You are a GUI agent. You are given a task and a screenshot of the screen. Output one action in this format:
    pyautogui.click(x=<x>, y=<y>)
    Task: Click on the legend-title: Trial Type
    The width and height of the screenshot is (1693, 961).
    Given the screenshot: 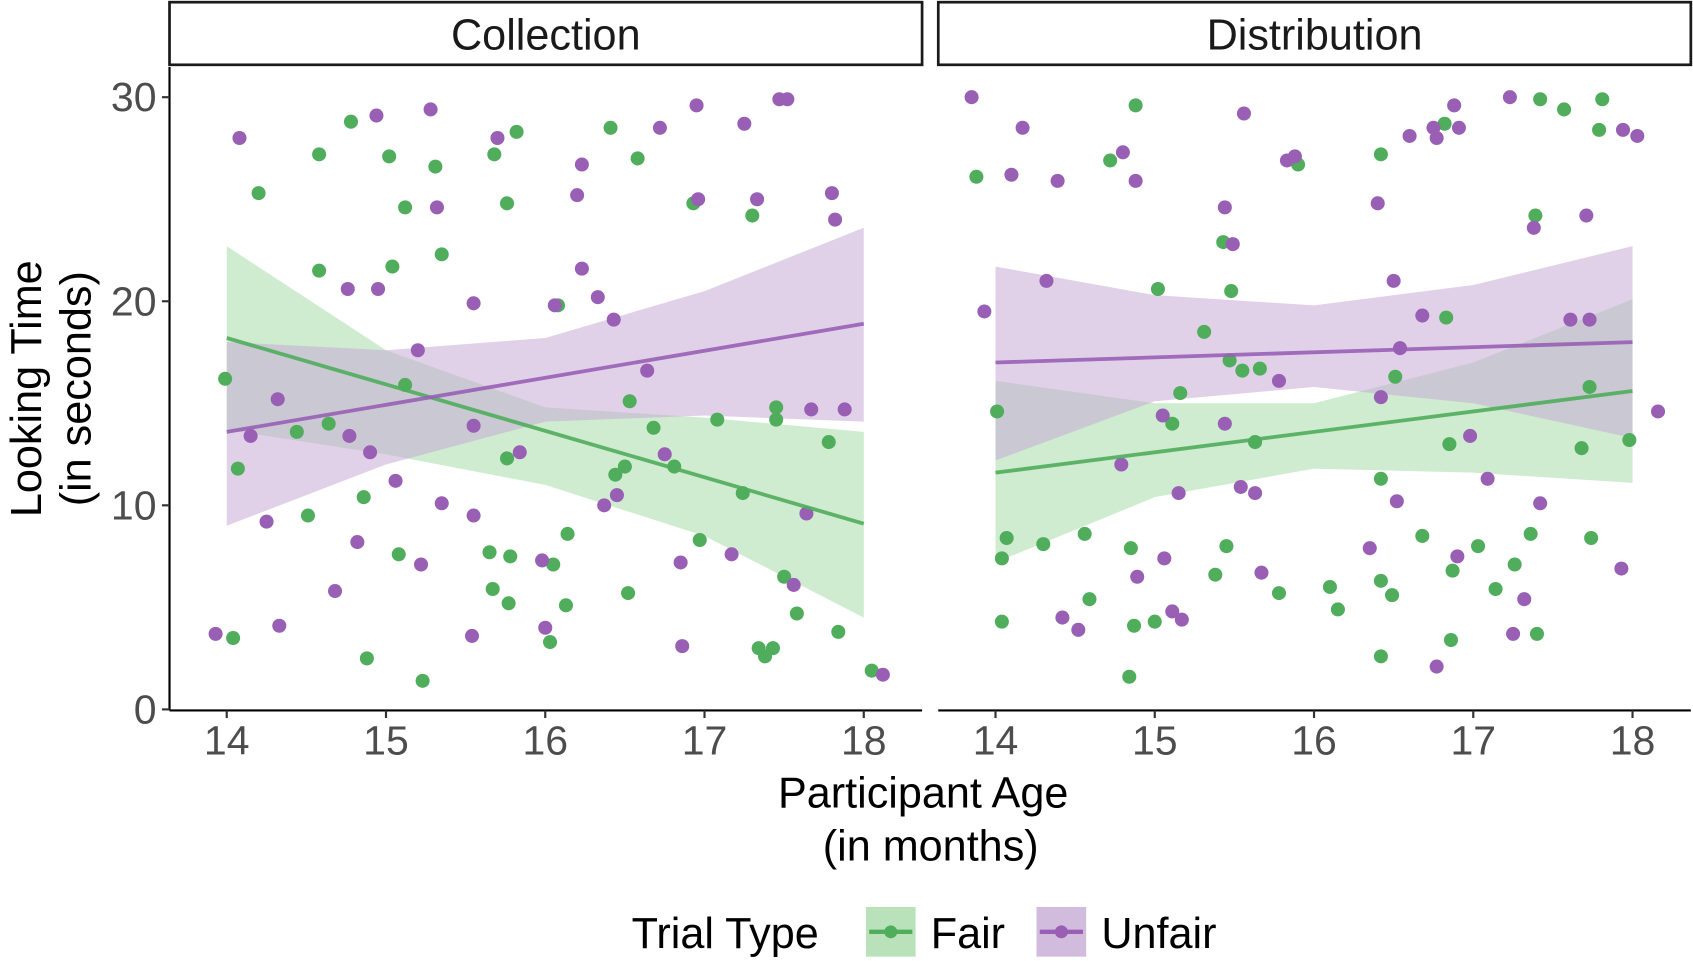 What is the action you would take?
    pyautogui.click(x=725, y=934)
    